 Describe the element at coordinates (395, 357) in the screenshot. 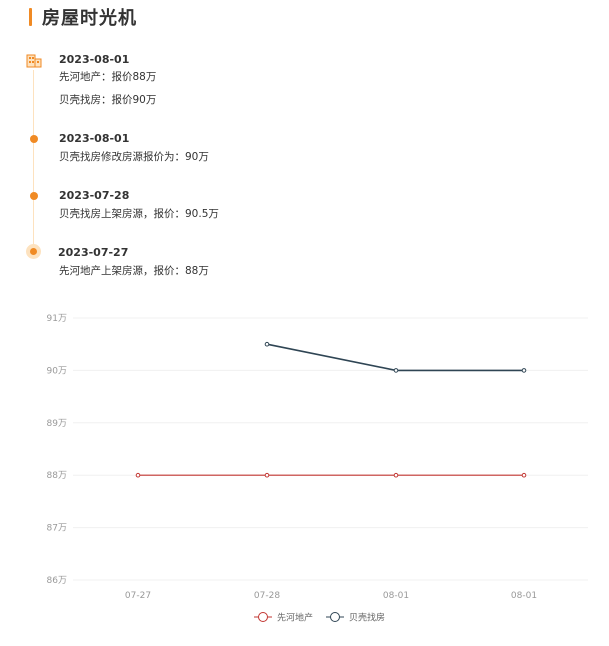

I see `series-line` at that location.